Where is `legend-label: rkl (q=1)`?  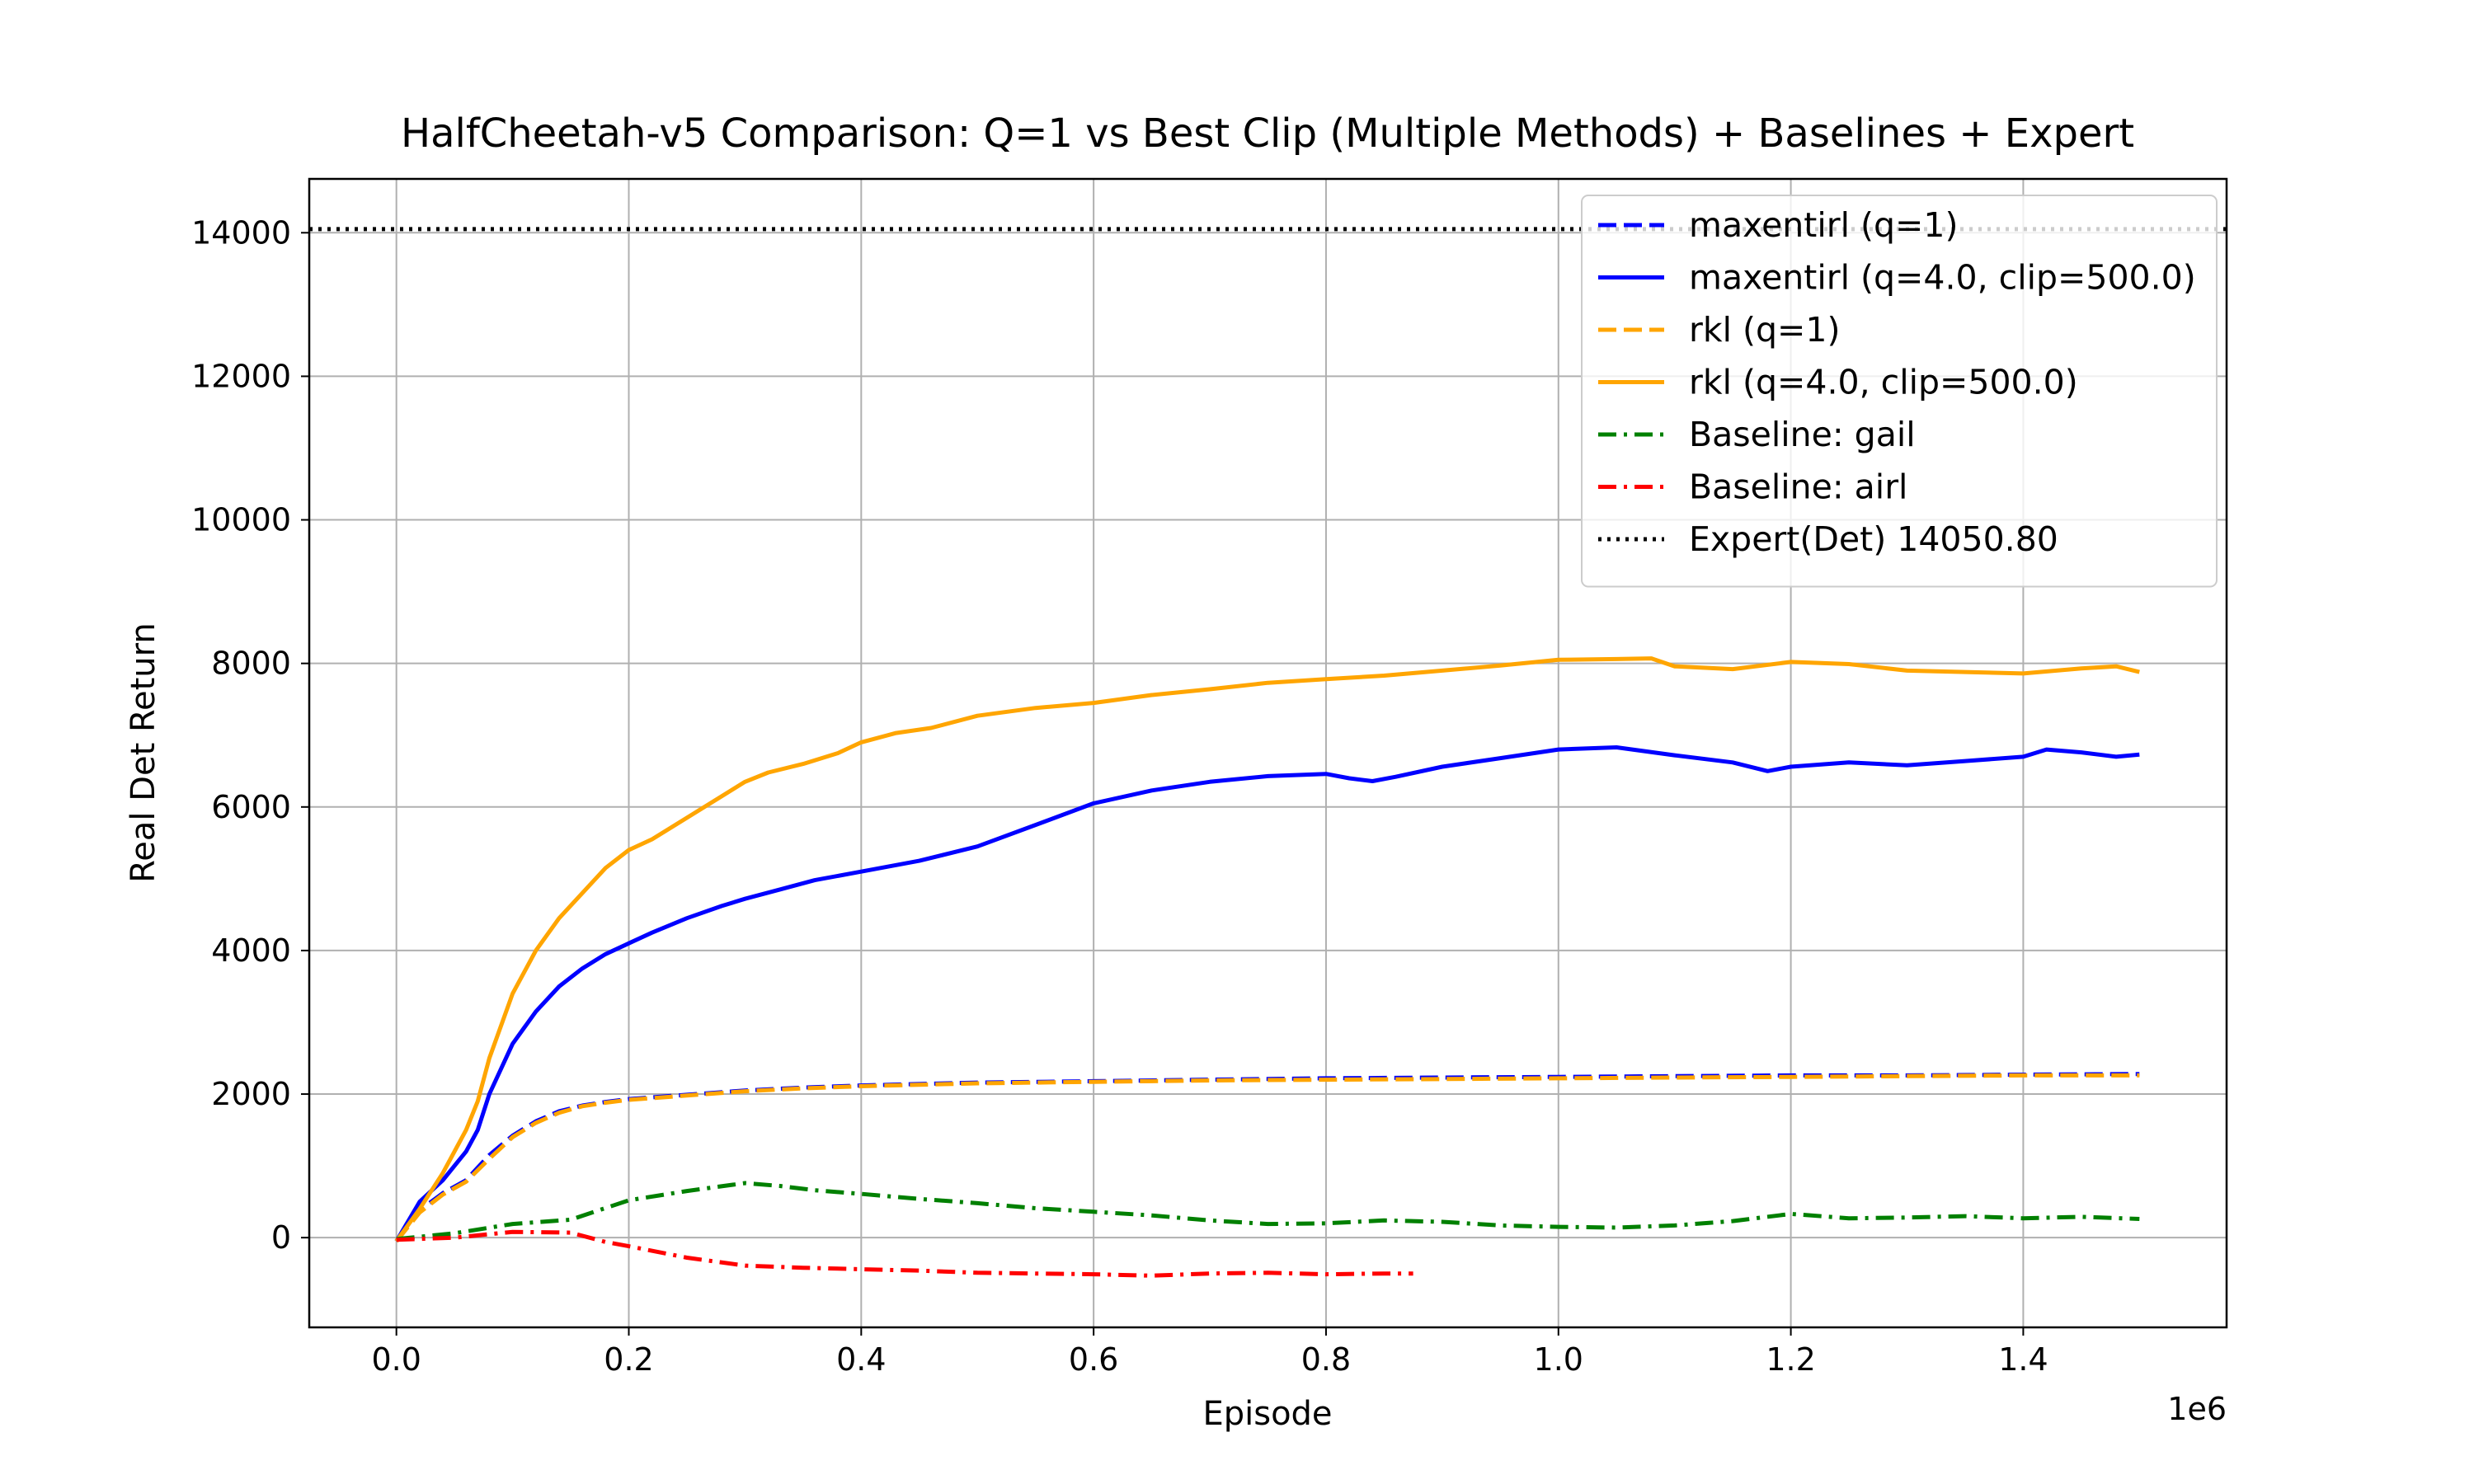
legend-label: rkl (q=1) is located at coordinates (1764, 330).